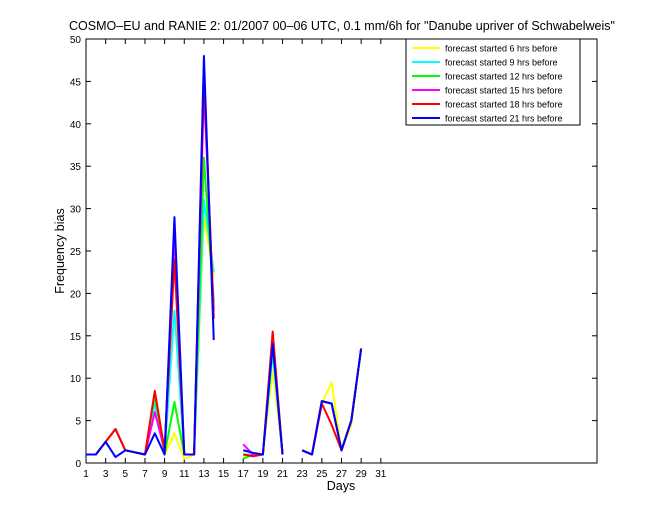 This screenshot has height=525, width=660. Describe the element at coordinates (504, 91) in the screenshot. I see `legend-label: forecast started 15 hrs before` at that location.